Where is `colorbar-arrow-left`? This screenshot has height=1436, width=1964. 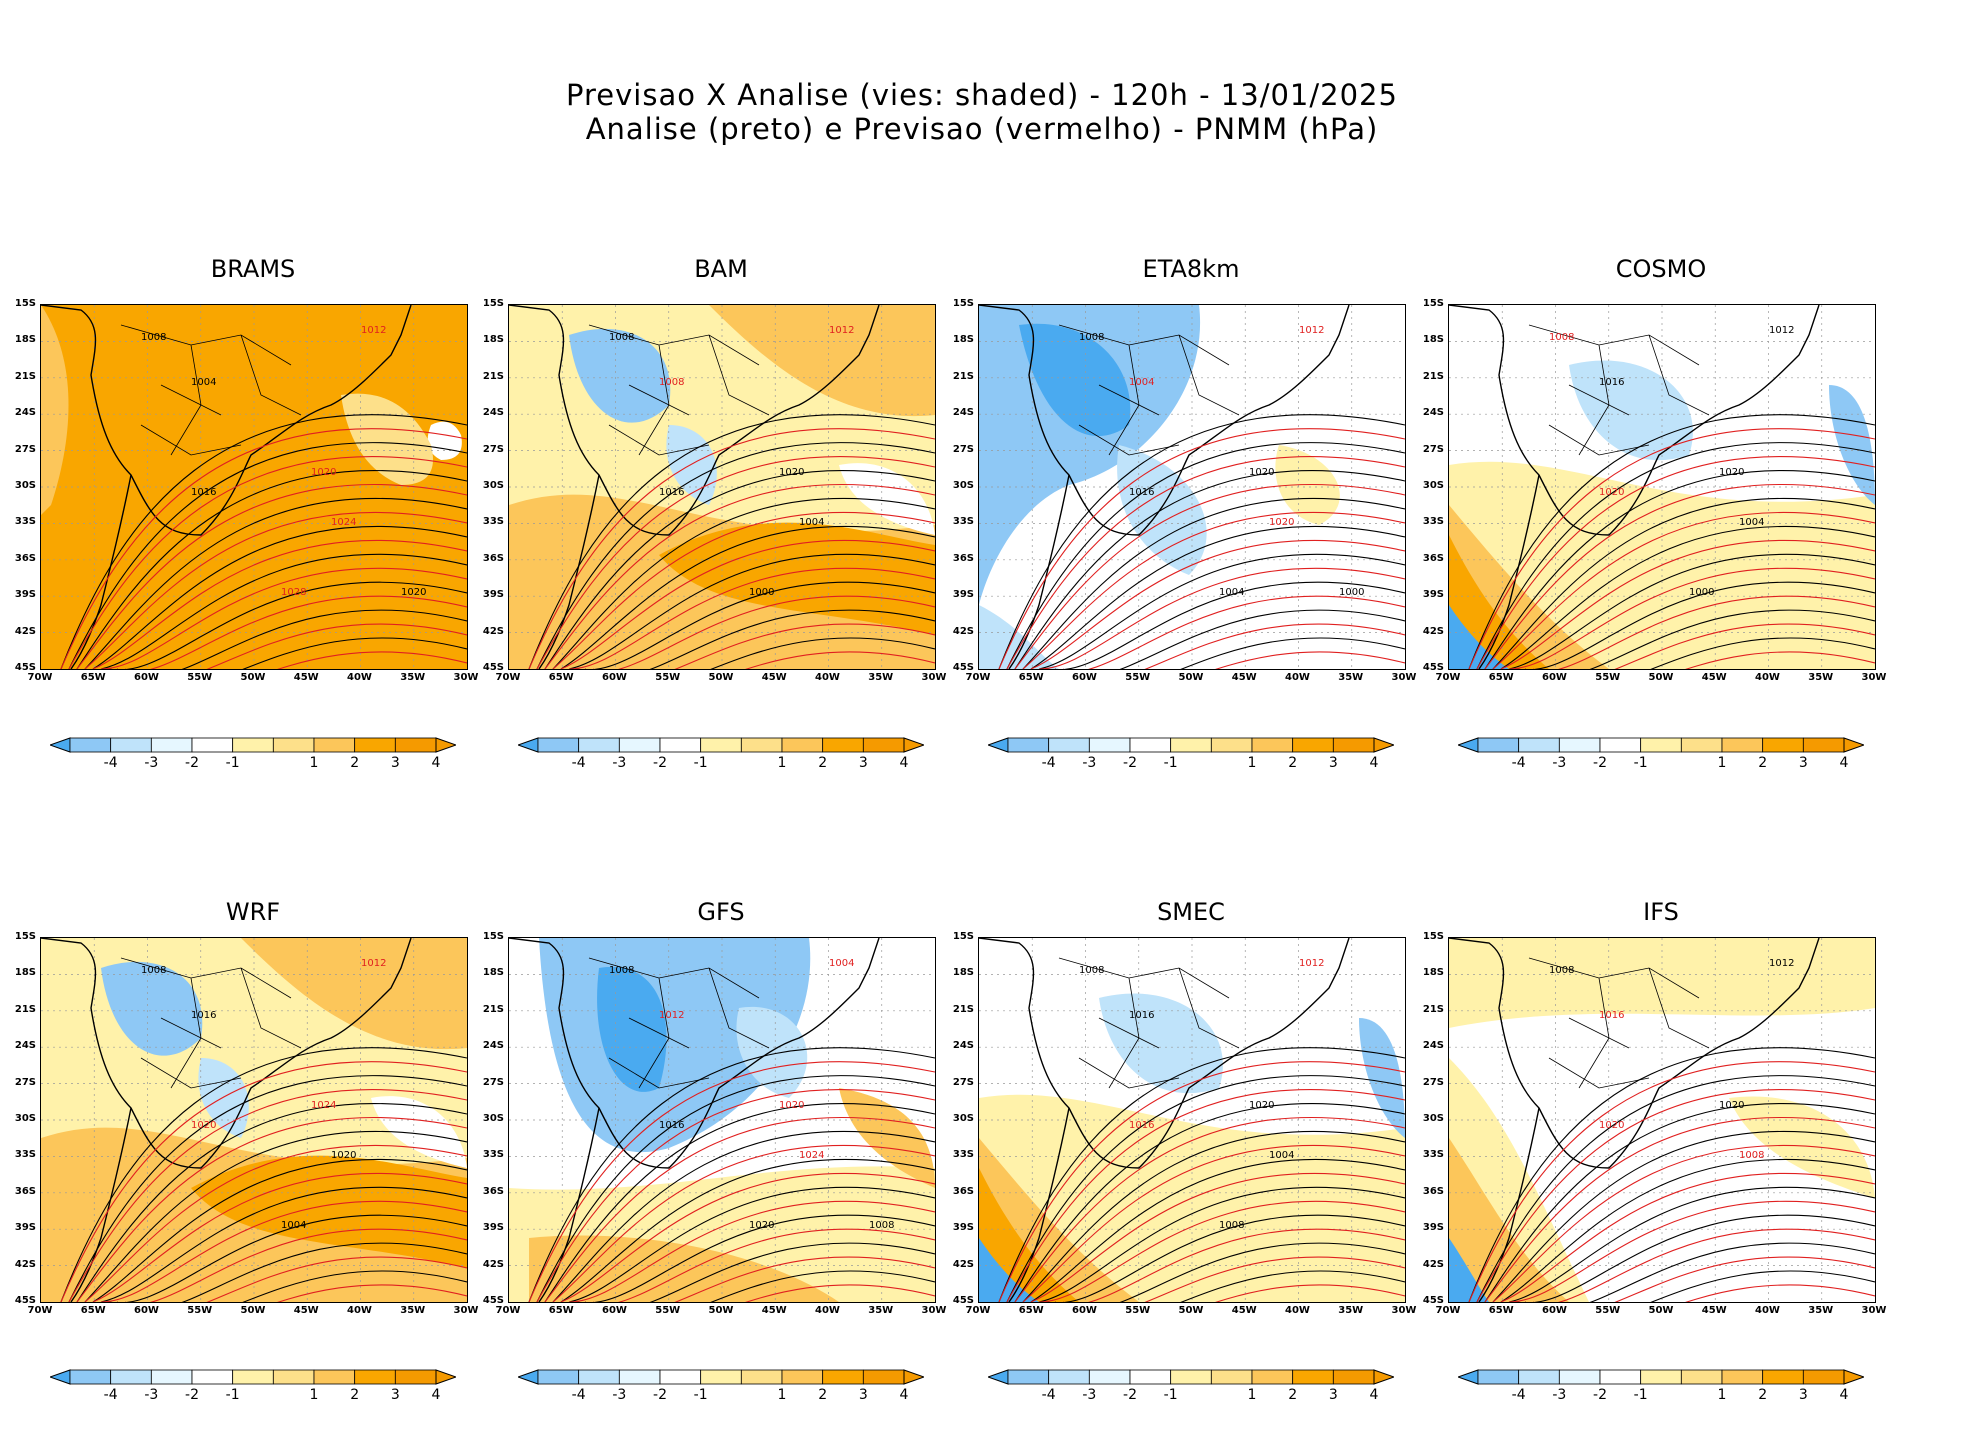 colorbar-arrow-left is located at coordinates (59, 1377).